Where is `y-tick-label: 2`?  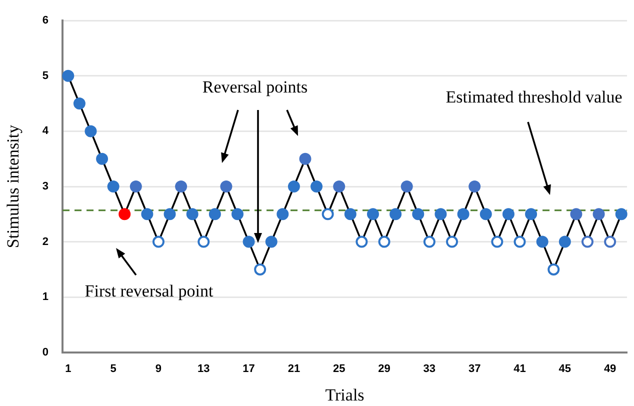 y-tick-label: 2 is located at coordinates (45, 242).